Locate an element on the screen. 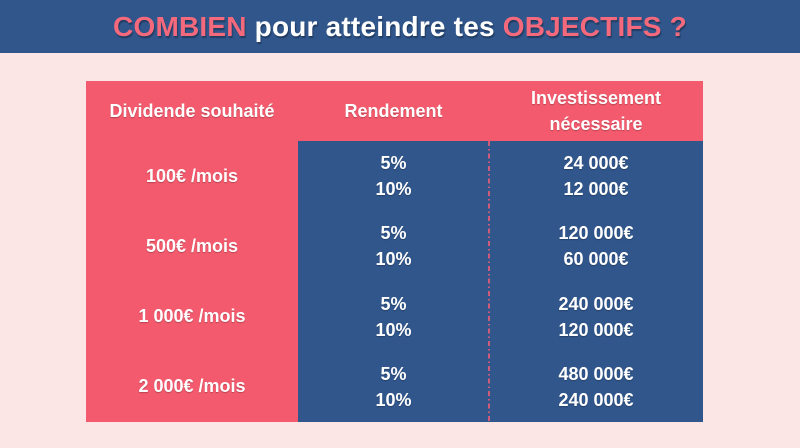 The width and height of the screenshot is (800, 448). title-word-objectifs: OBJECTIFS ? is located at coordinates (594, 26).